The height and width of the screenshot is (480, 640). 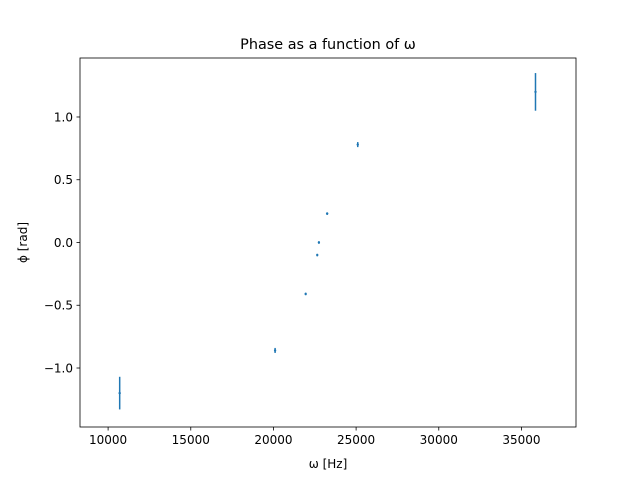 What do you see at coordinates (439, 440) in the screenshot?
I see `x-tick-label: 30000` at bounding box center [439, 440].